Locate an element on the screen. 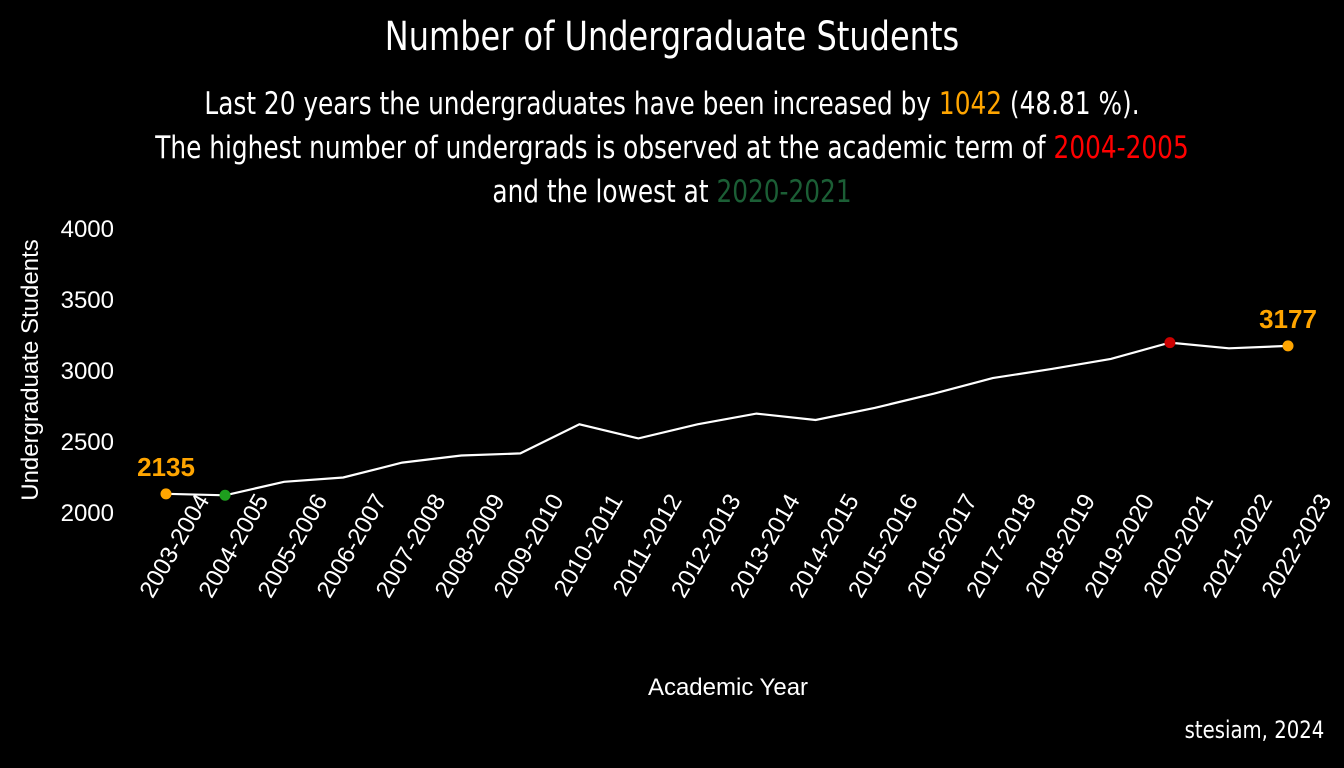 This screenshot has width=1344, height=768. y-axis-label: Undergraduate Students is located at coordinates (30, 370).